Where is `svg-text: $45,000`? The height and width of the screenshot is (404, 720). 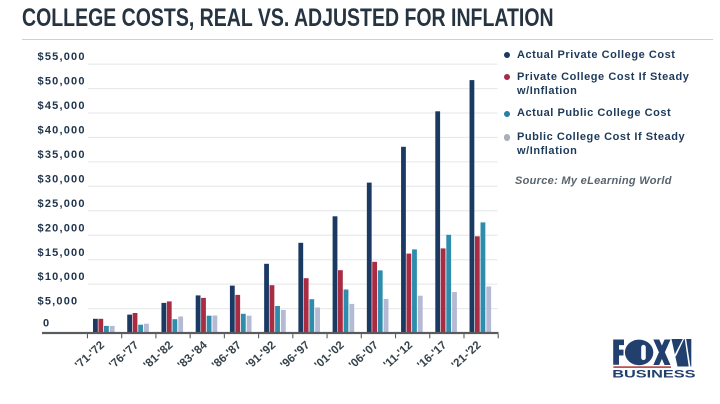 svg-text: $45,000 is located at coordinates (62, 106).